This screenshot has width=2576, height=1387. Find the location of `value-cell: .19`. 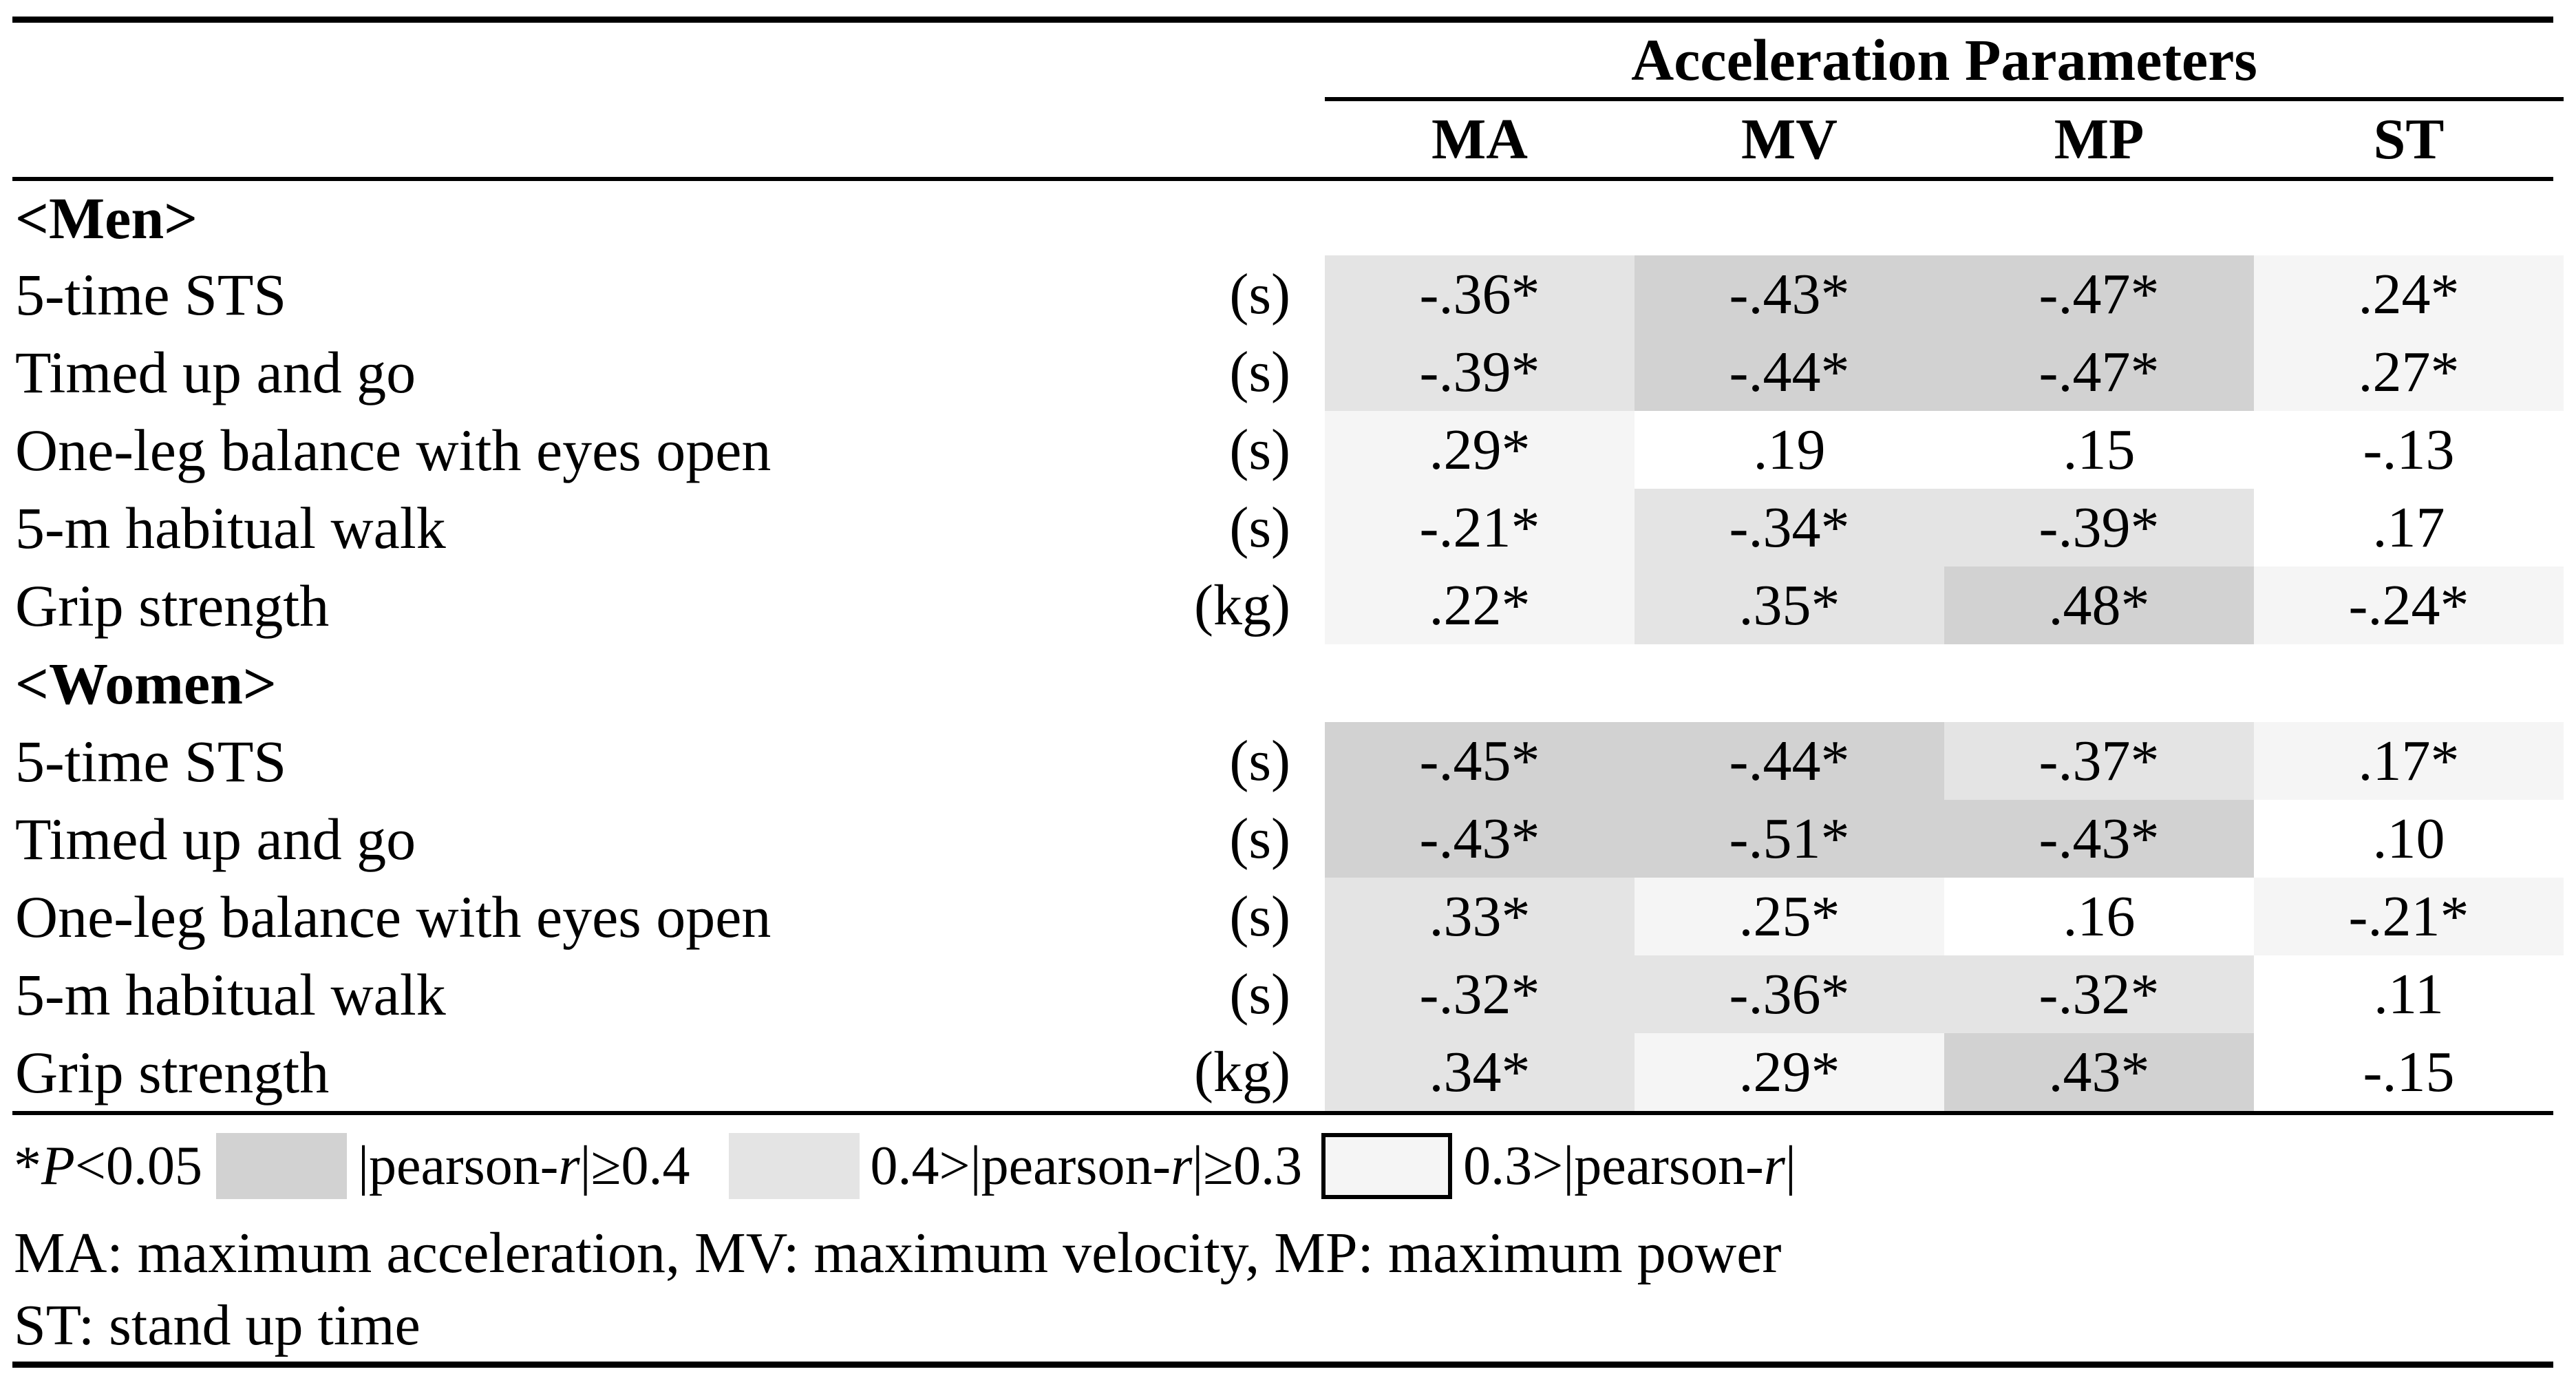

value-cell: .19 is located at coordinates (1789, 450).